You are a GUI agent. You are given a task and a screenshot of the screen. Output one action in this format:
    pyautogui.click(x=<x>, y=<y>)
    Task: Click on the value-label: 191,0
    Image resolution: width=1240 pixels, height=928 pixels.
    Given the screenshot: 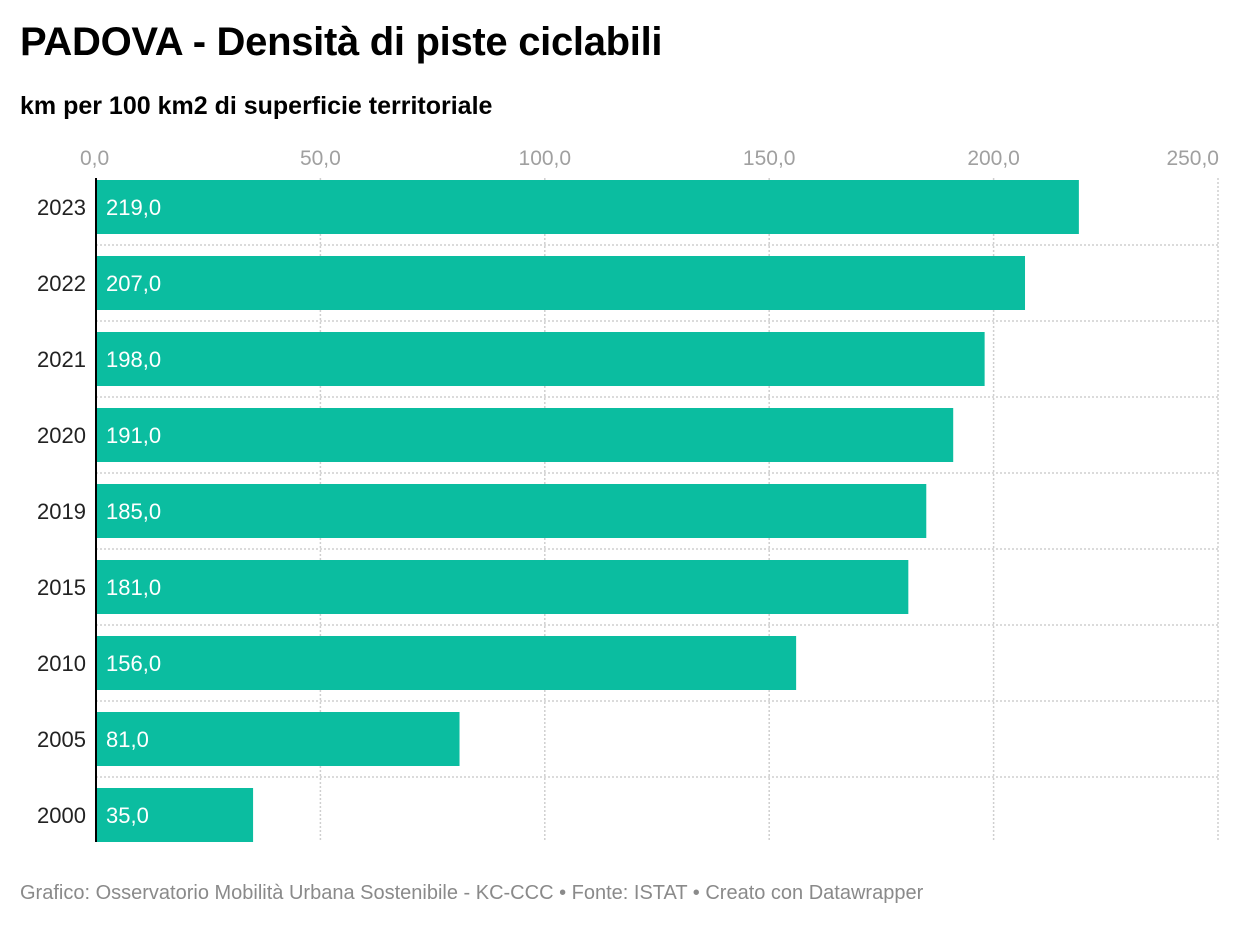 What is the action you would take?
    pyautogui.click(x=133, y=435)
    